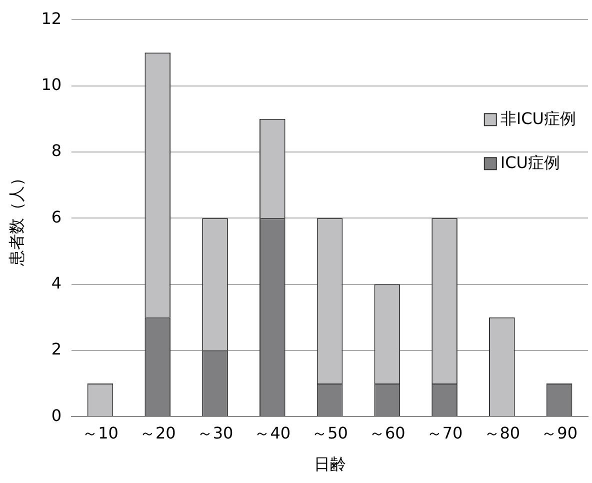  What do you see at coordinates (51, 18) in the screenshot?
I see `y-tick-label: 12` at bounding box center [51, 18].